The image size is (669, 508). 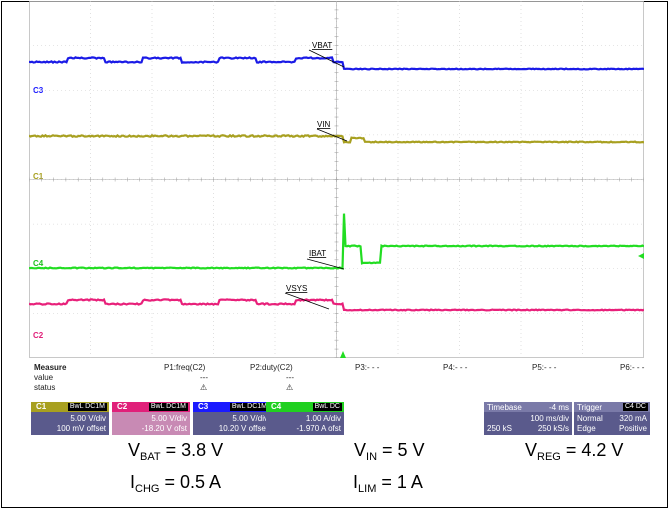 What do you see at coordinates (367, 367) in the screenshot?
I see `measure-param-p3: P3:- - -` at bounding box center [367, 367].